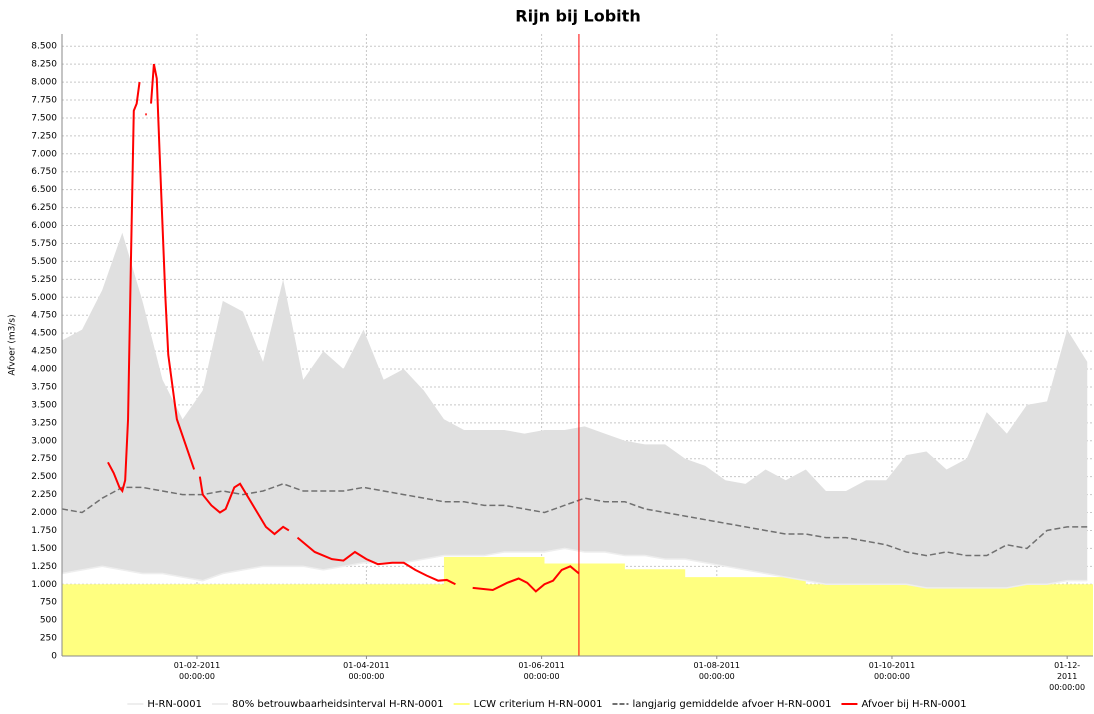 The image size is (1094, 714). What do you see at coordinates (44, 83) in the screenshot?
I see `y-tick-label: 8.000` at bounding box center [44, 83].